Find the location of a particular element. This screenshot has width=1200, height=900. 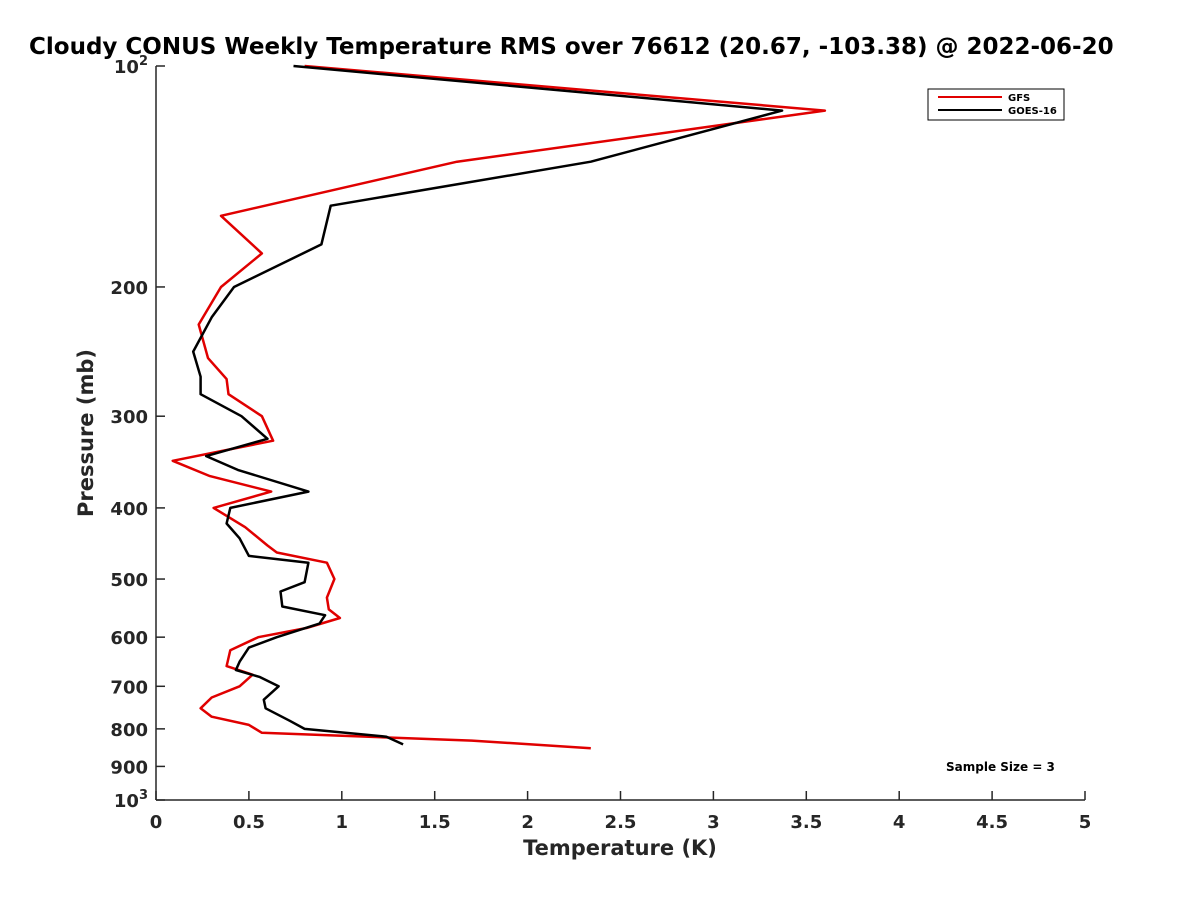

y-tick-label: 500 is located at coordinates (129, 580).